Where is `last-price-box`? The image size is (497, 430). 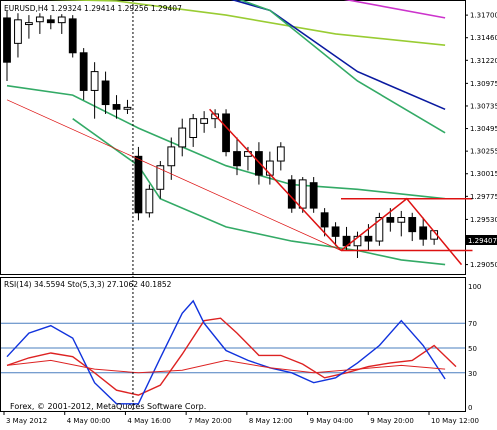 last-price-box is located at coordinates (481, 240).